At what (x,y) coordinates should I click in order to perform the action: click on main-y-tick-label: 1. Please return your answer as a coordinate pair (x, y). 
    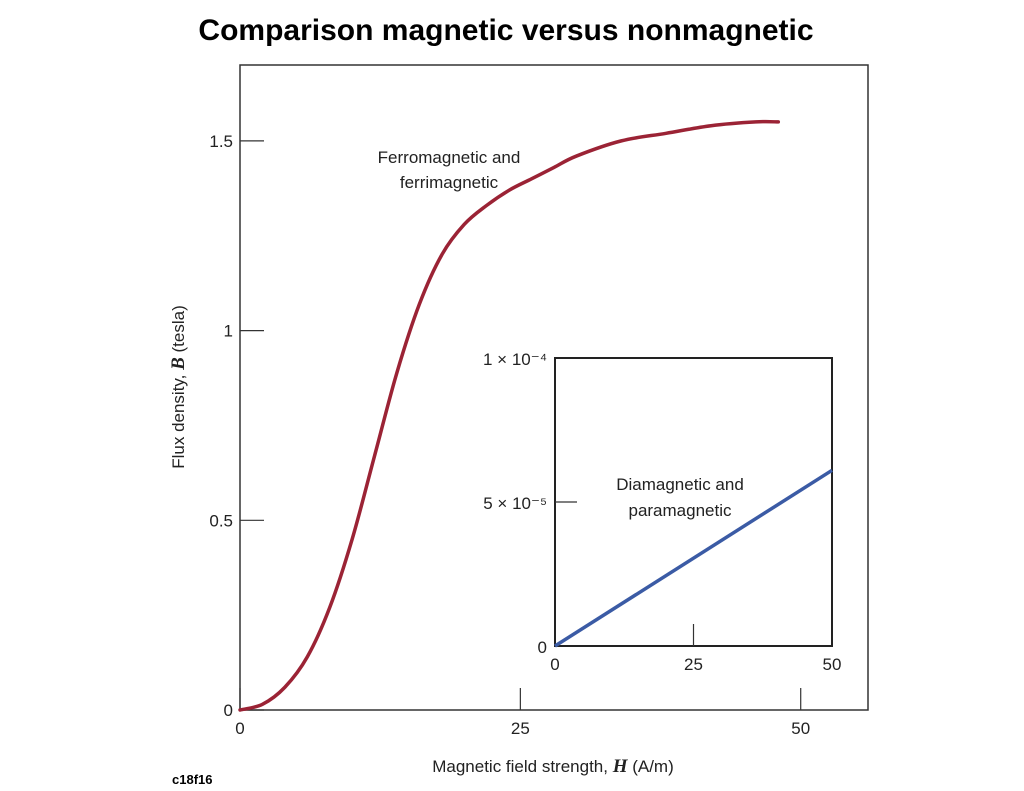
    Looking at the image, I should click on (228, 331).